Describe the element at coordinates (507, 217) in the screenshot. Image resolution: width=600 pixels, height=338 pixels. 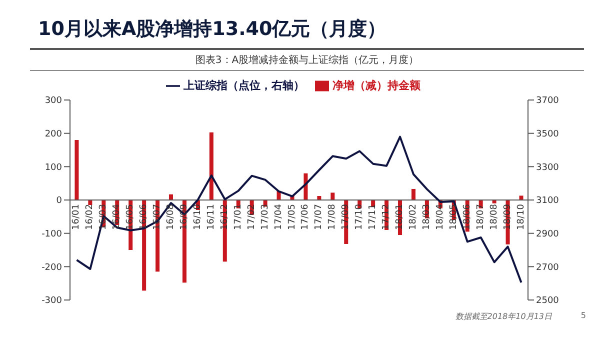
I see `x-tick-label: 18/09` at that location.